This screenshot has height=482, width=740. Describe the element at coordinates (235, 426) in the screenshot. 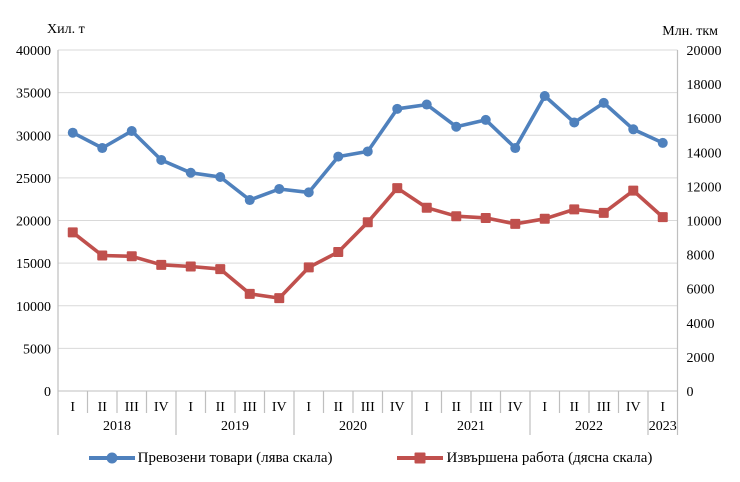

I see `year-label: 2019` at that location.